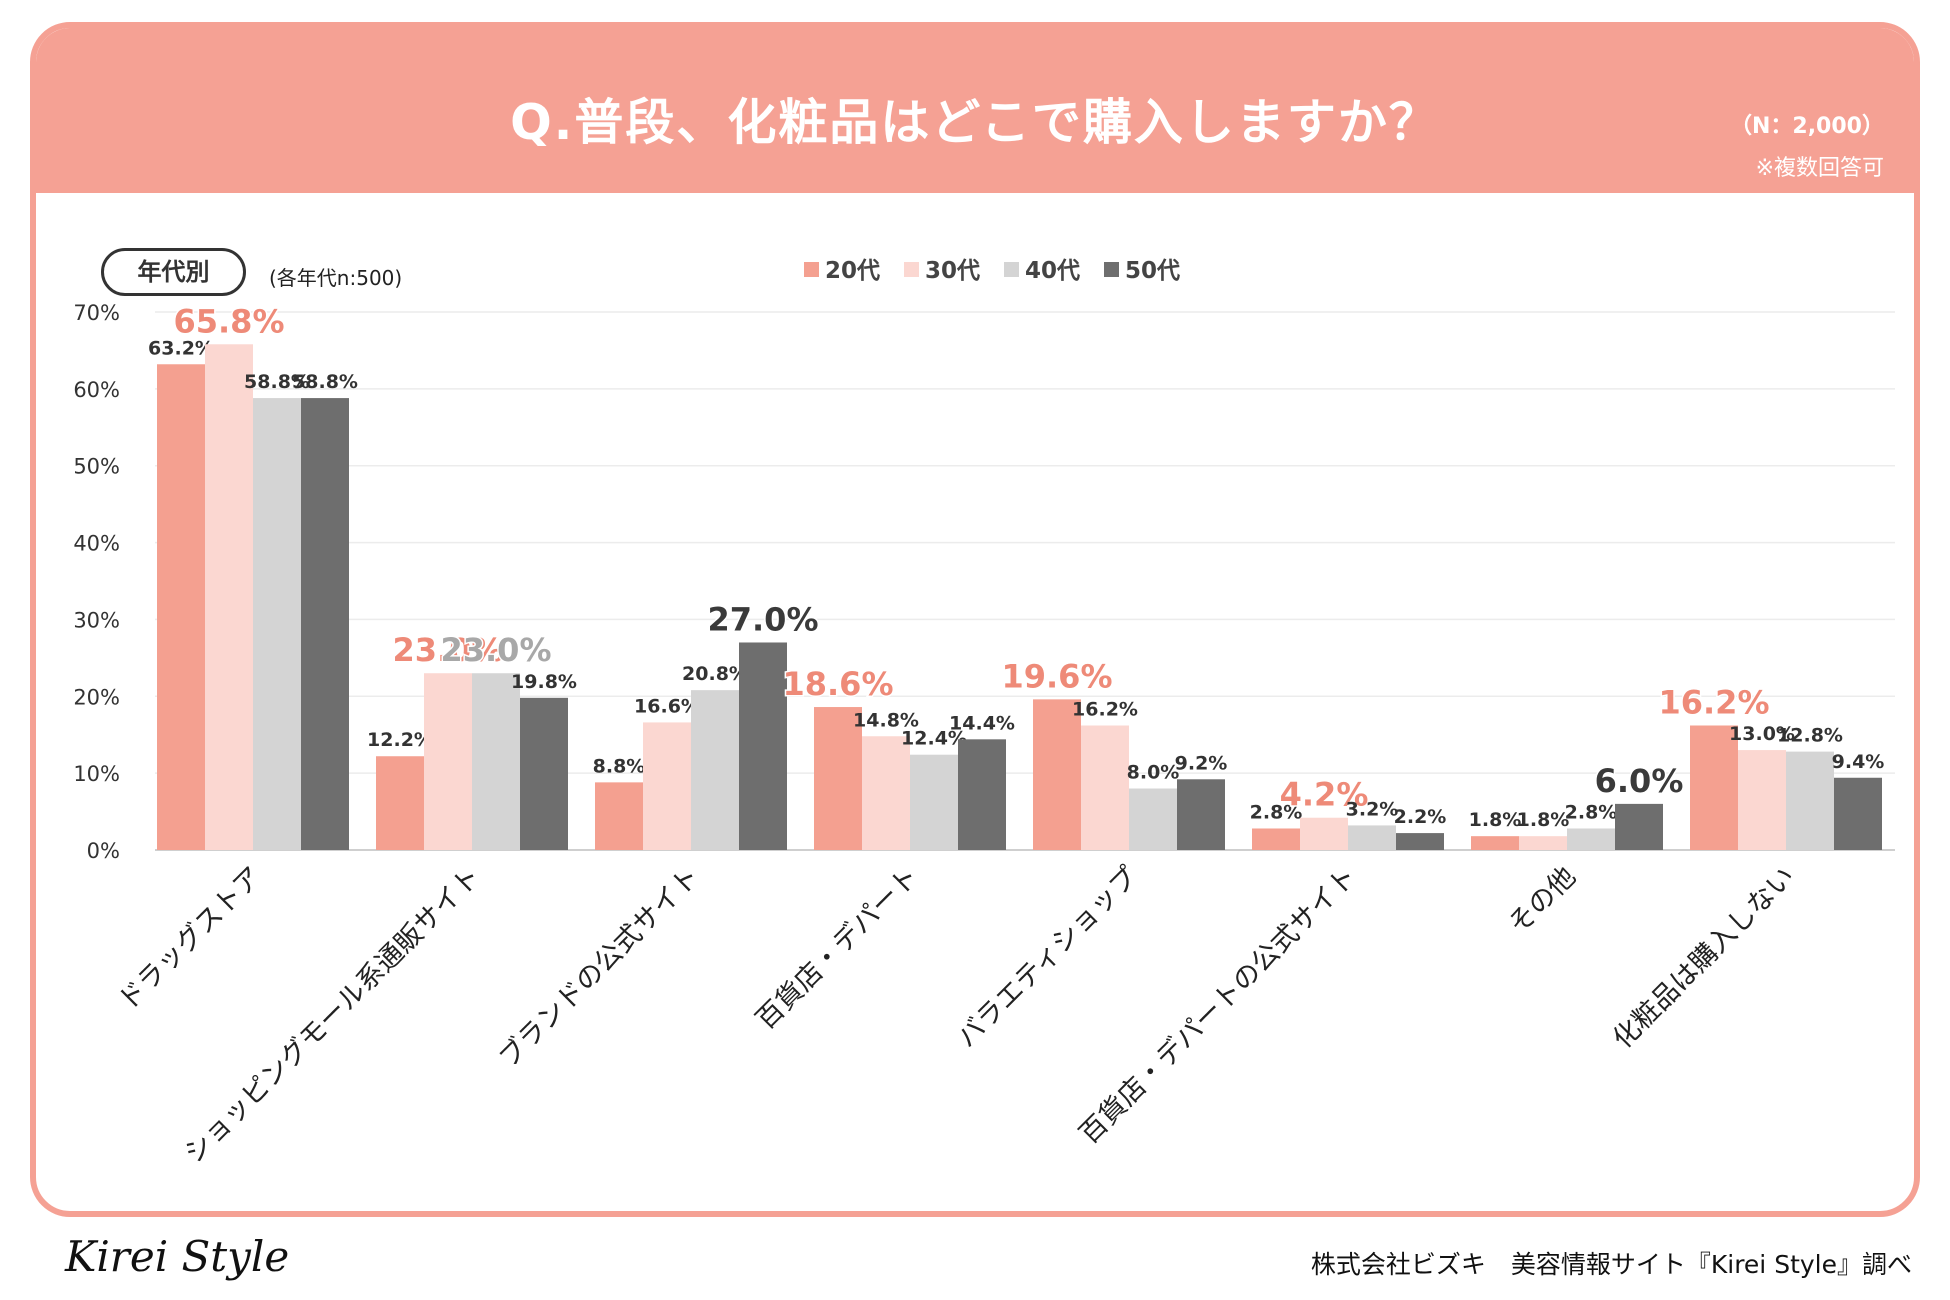  What do you see at coordinates (400, 740) in the screenshot?
I see `data-label-20代-1: 12.2%` at bounding box center [400, 740].